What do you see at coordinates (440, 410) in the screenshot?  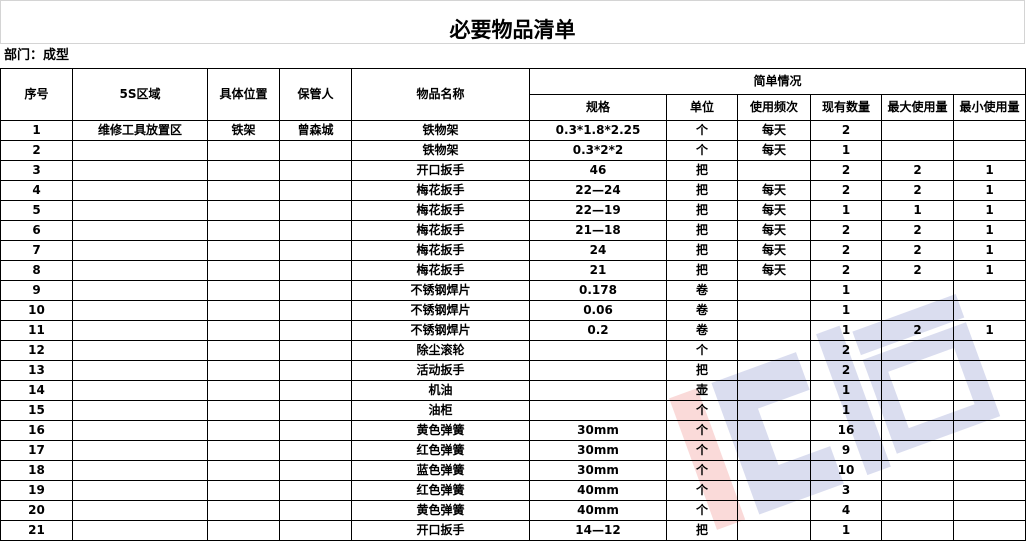 I see `cell-name: 油柜` at bounding box center [440, 410].